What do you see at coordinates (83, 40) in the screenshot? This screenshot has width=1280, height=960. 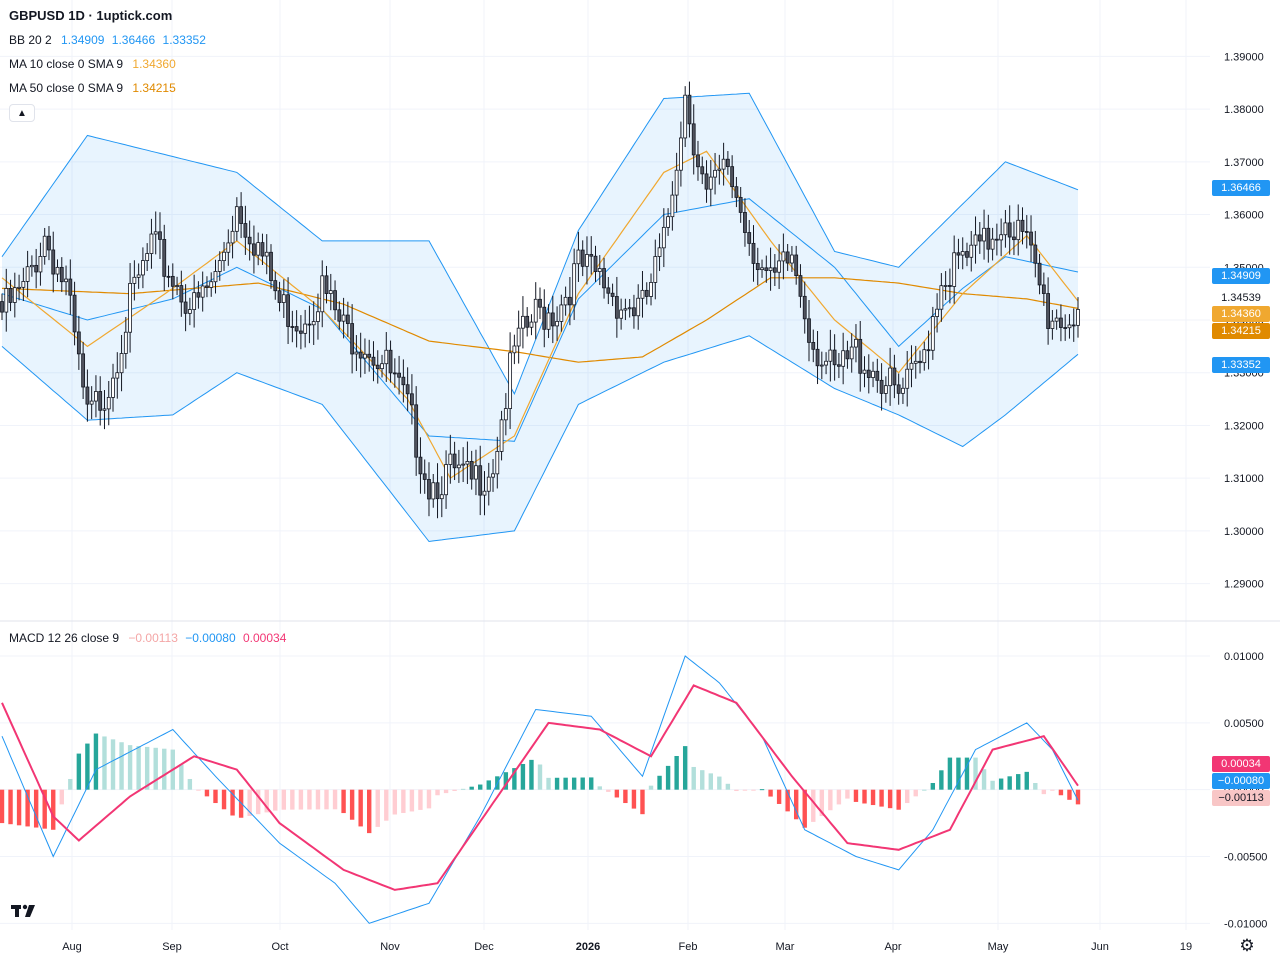 I see `legend-bb-value-1: 1.34909` at bounding box center [83, 40].